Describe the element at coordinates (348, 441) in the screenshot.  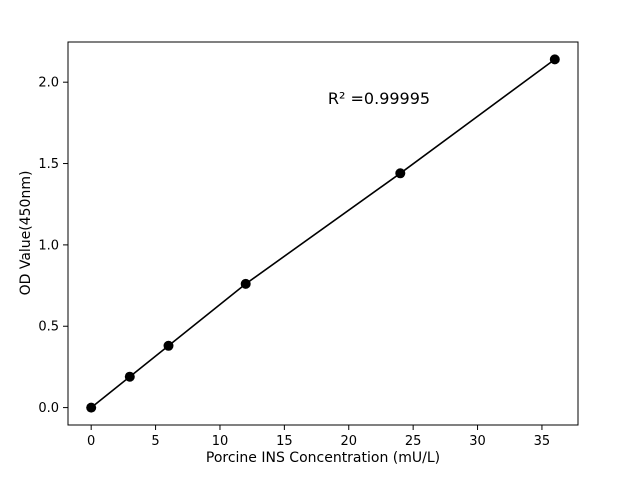
I see `x-tick-label: 20` at that location.